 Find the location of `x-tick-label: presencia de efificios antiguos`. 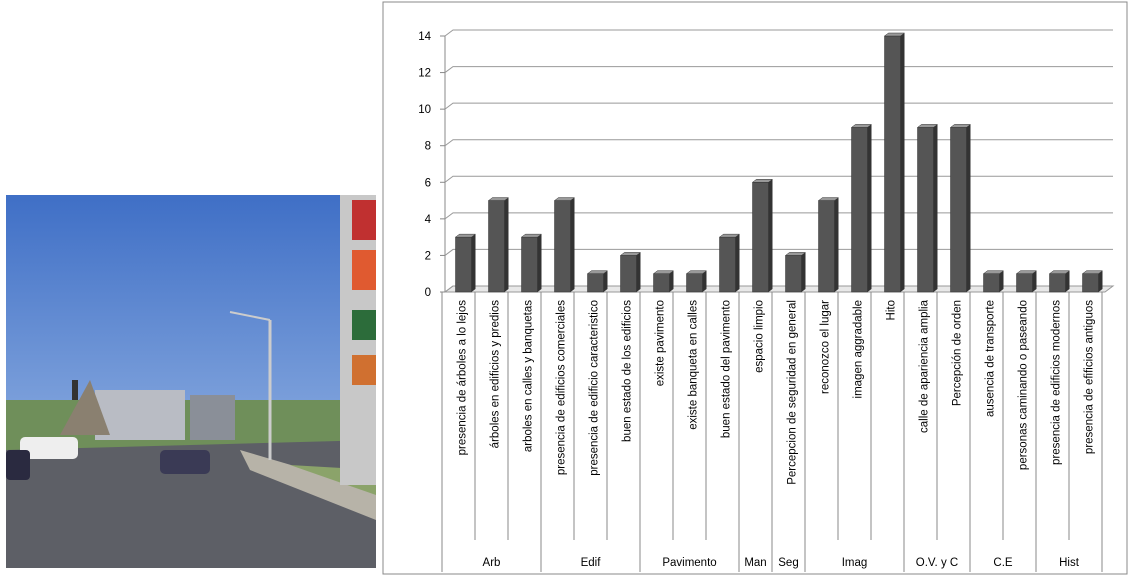

x-tick-label: presencia de efificios antiguos is located at coordinates (1090, 377).